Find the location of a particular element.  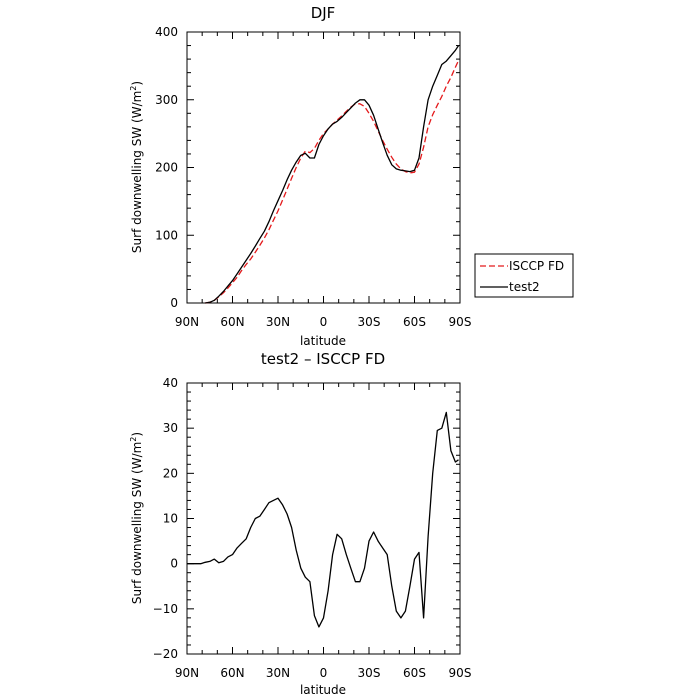

bottom-chart-title: test2 – ISCCP FD is located at coordinates (323, 359).